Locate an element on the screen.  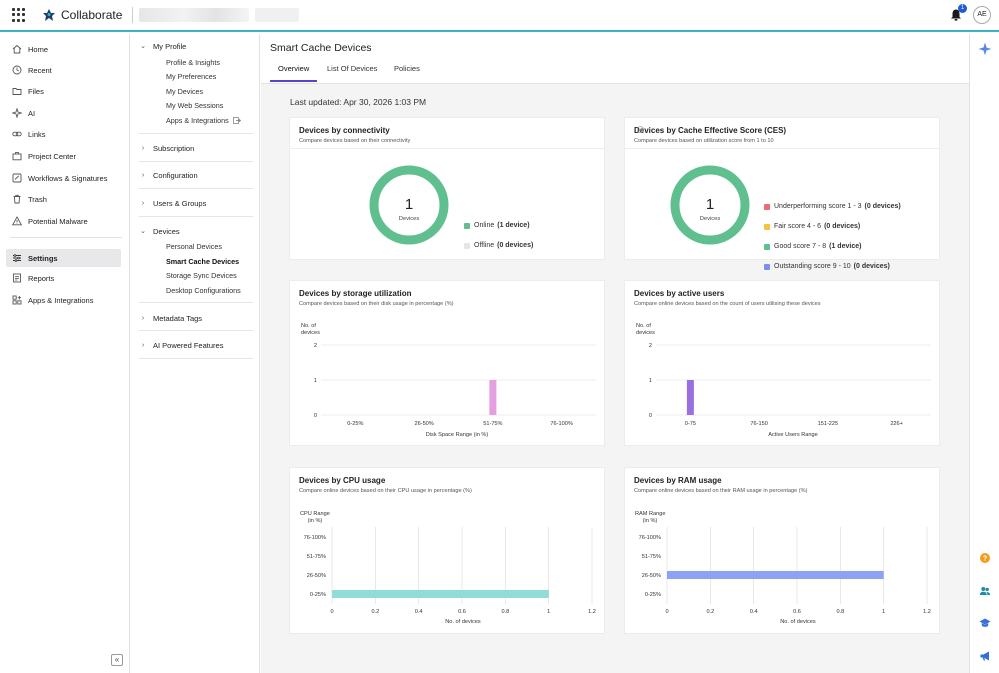
section-configuration: › Configuration is located at coordinates (168, 175).